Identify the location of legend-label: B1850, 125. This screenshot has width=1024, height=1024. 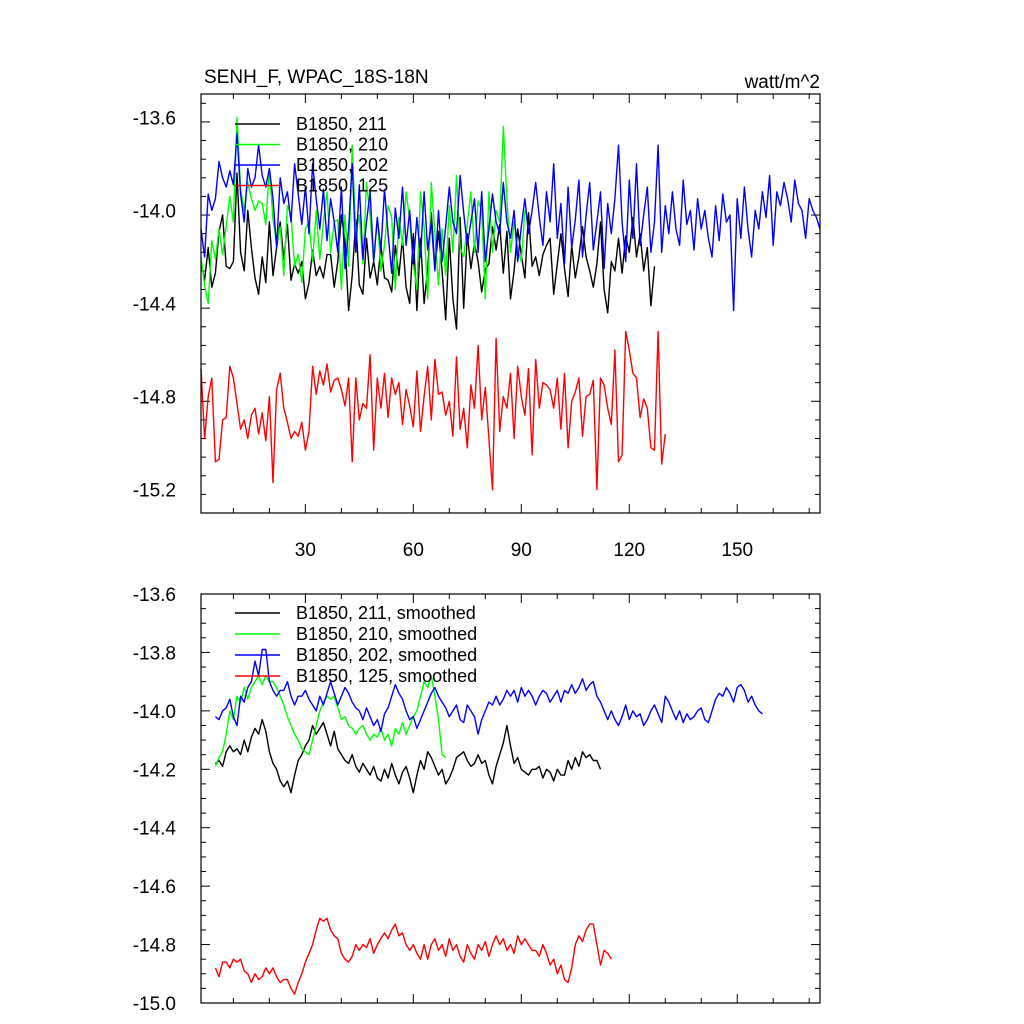
(342, 186).